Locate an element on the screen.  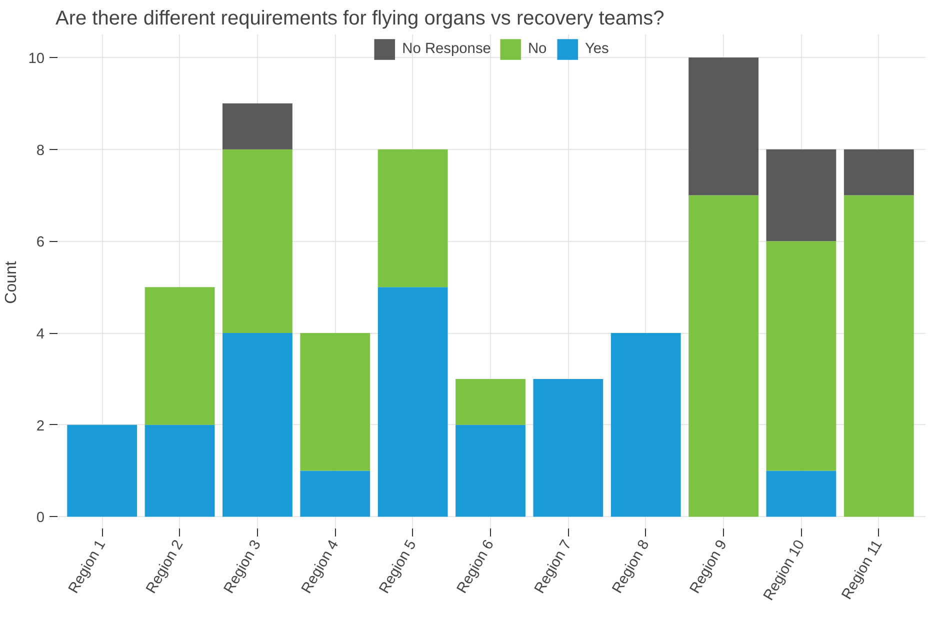
y-tick-label: 4 is located at coordinates (40, 334).